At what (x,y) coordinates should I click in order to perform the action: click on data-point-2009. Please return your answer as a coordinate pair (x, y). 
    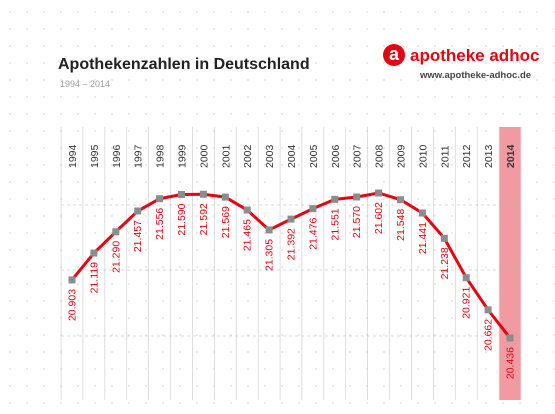
    Looking at the image, I should click on (400, 200).